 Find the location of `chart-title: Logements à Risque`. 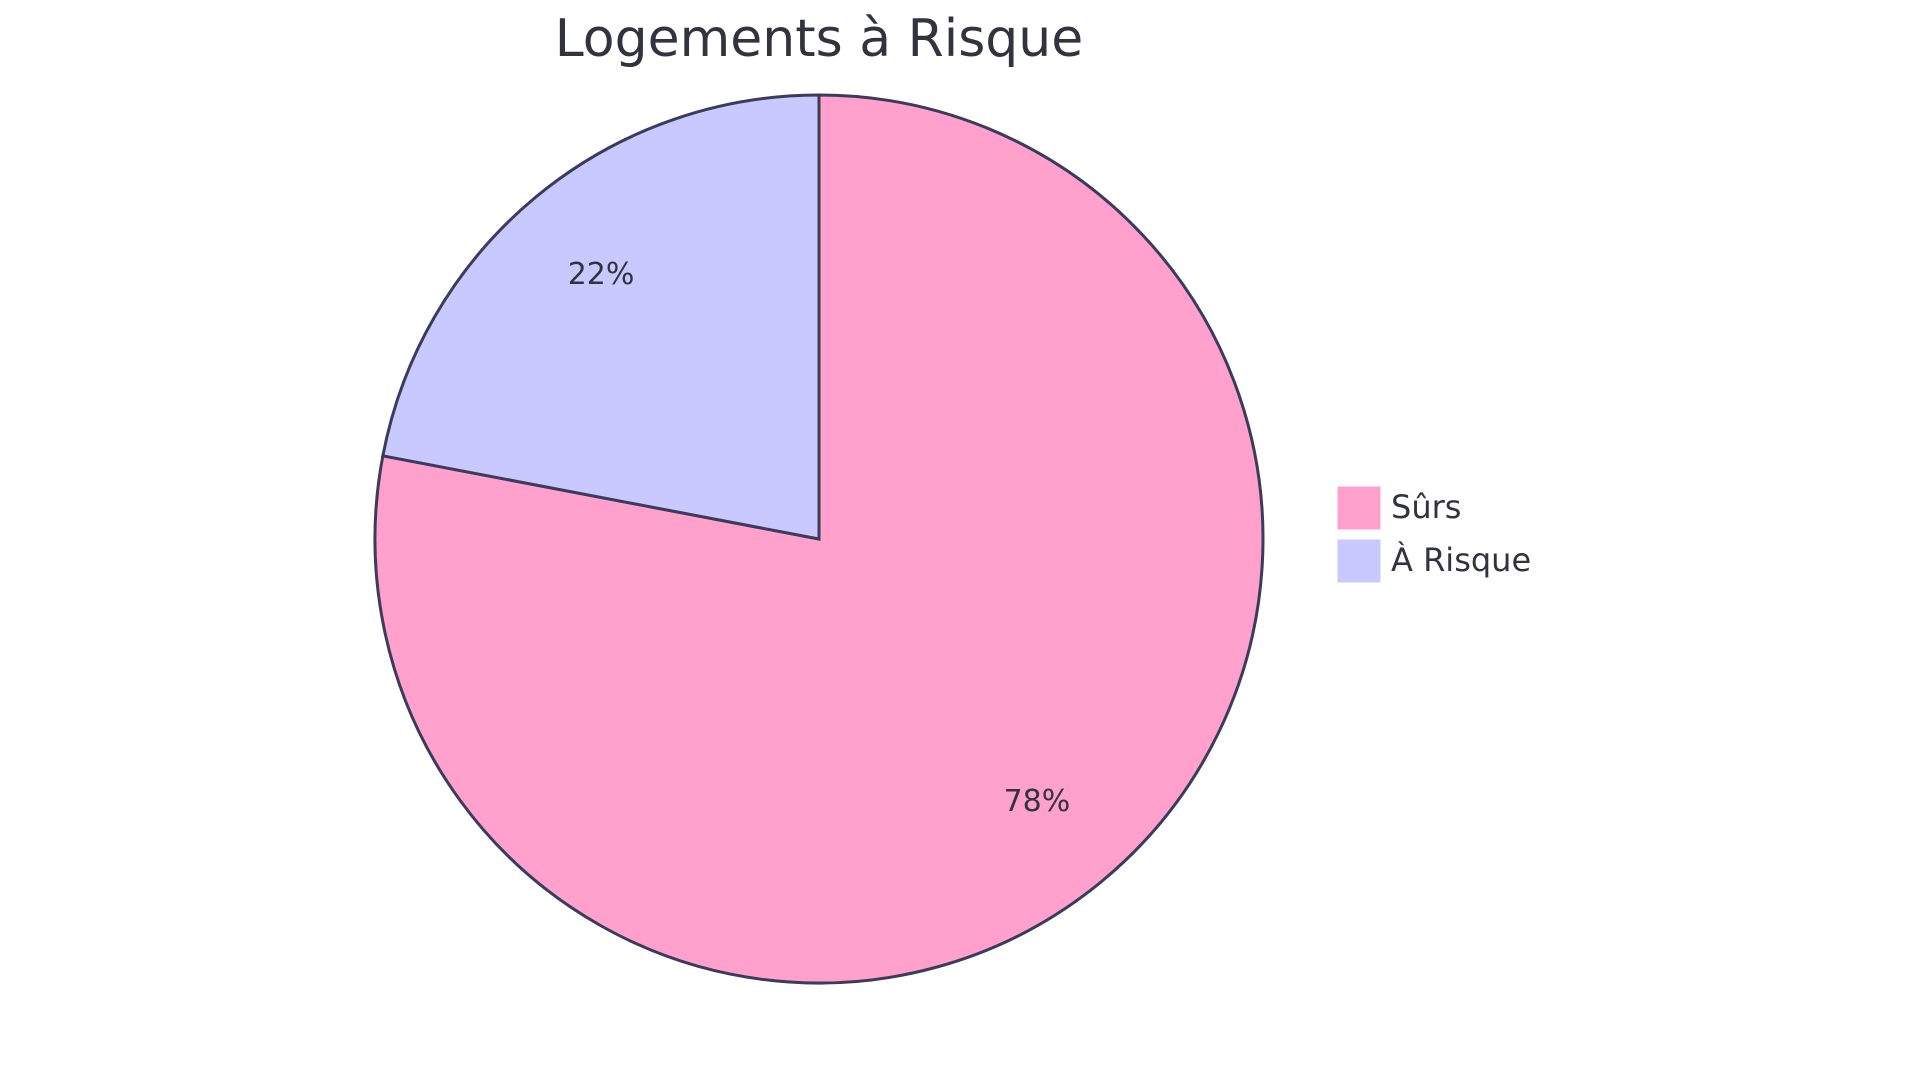

chart-title: Logements à Risque is located at coordinates (819, 39).